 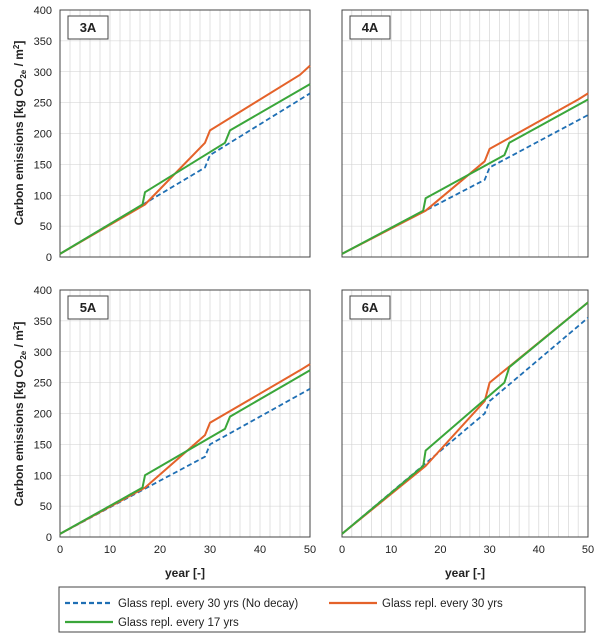 I want to click on y-axis-label-bottom: Carbon emissions [kg CO2e / m2], so click(x=20, y=414).